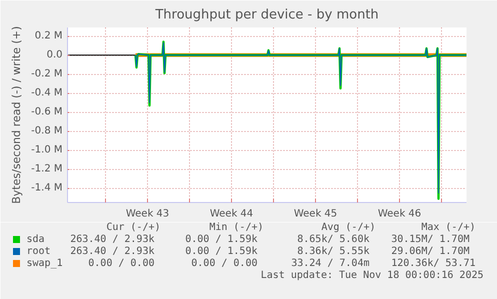 The width and height of the screenshot is (497, 299). What do you see at coordinates (433, 263) in the screenshot?
I see `text: 120.36k/ 53.71` at bounding box center [433, 263].